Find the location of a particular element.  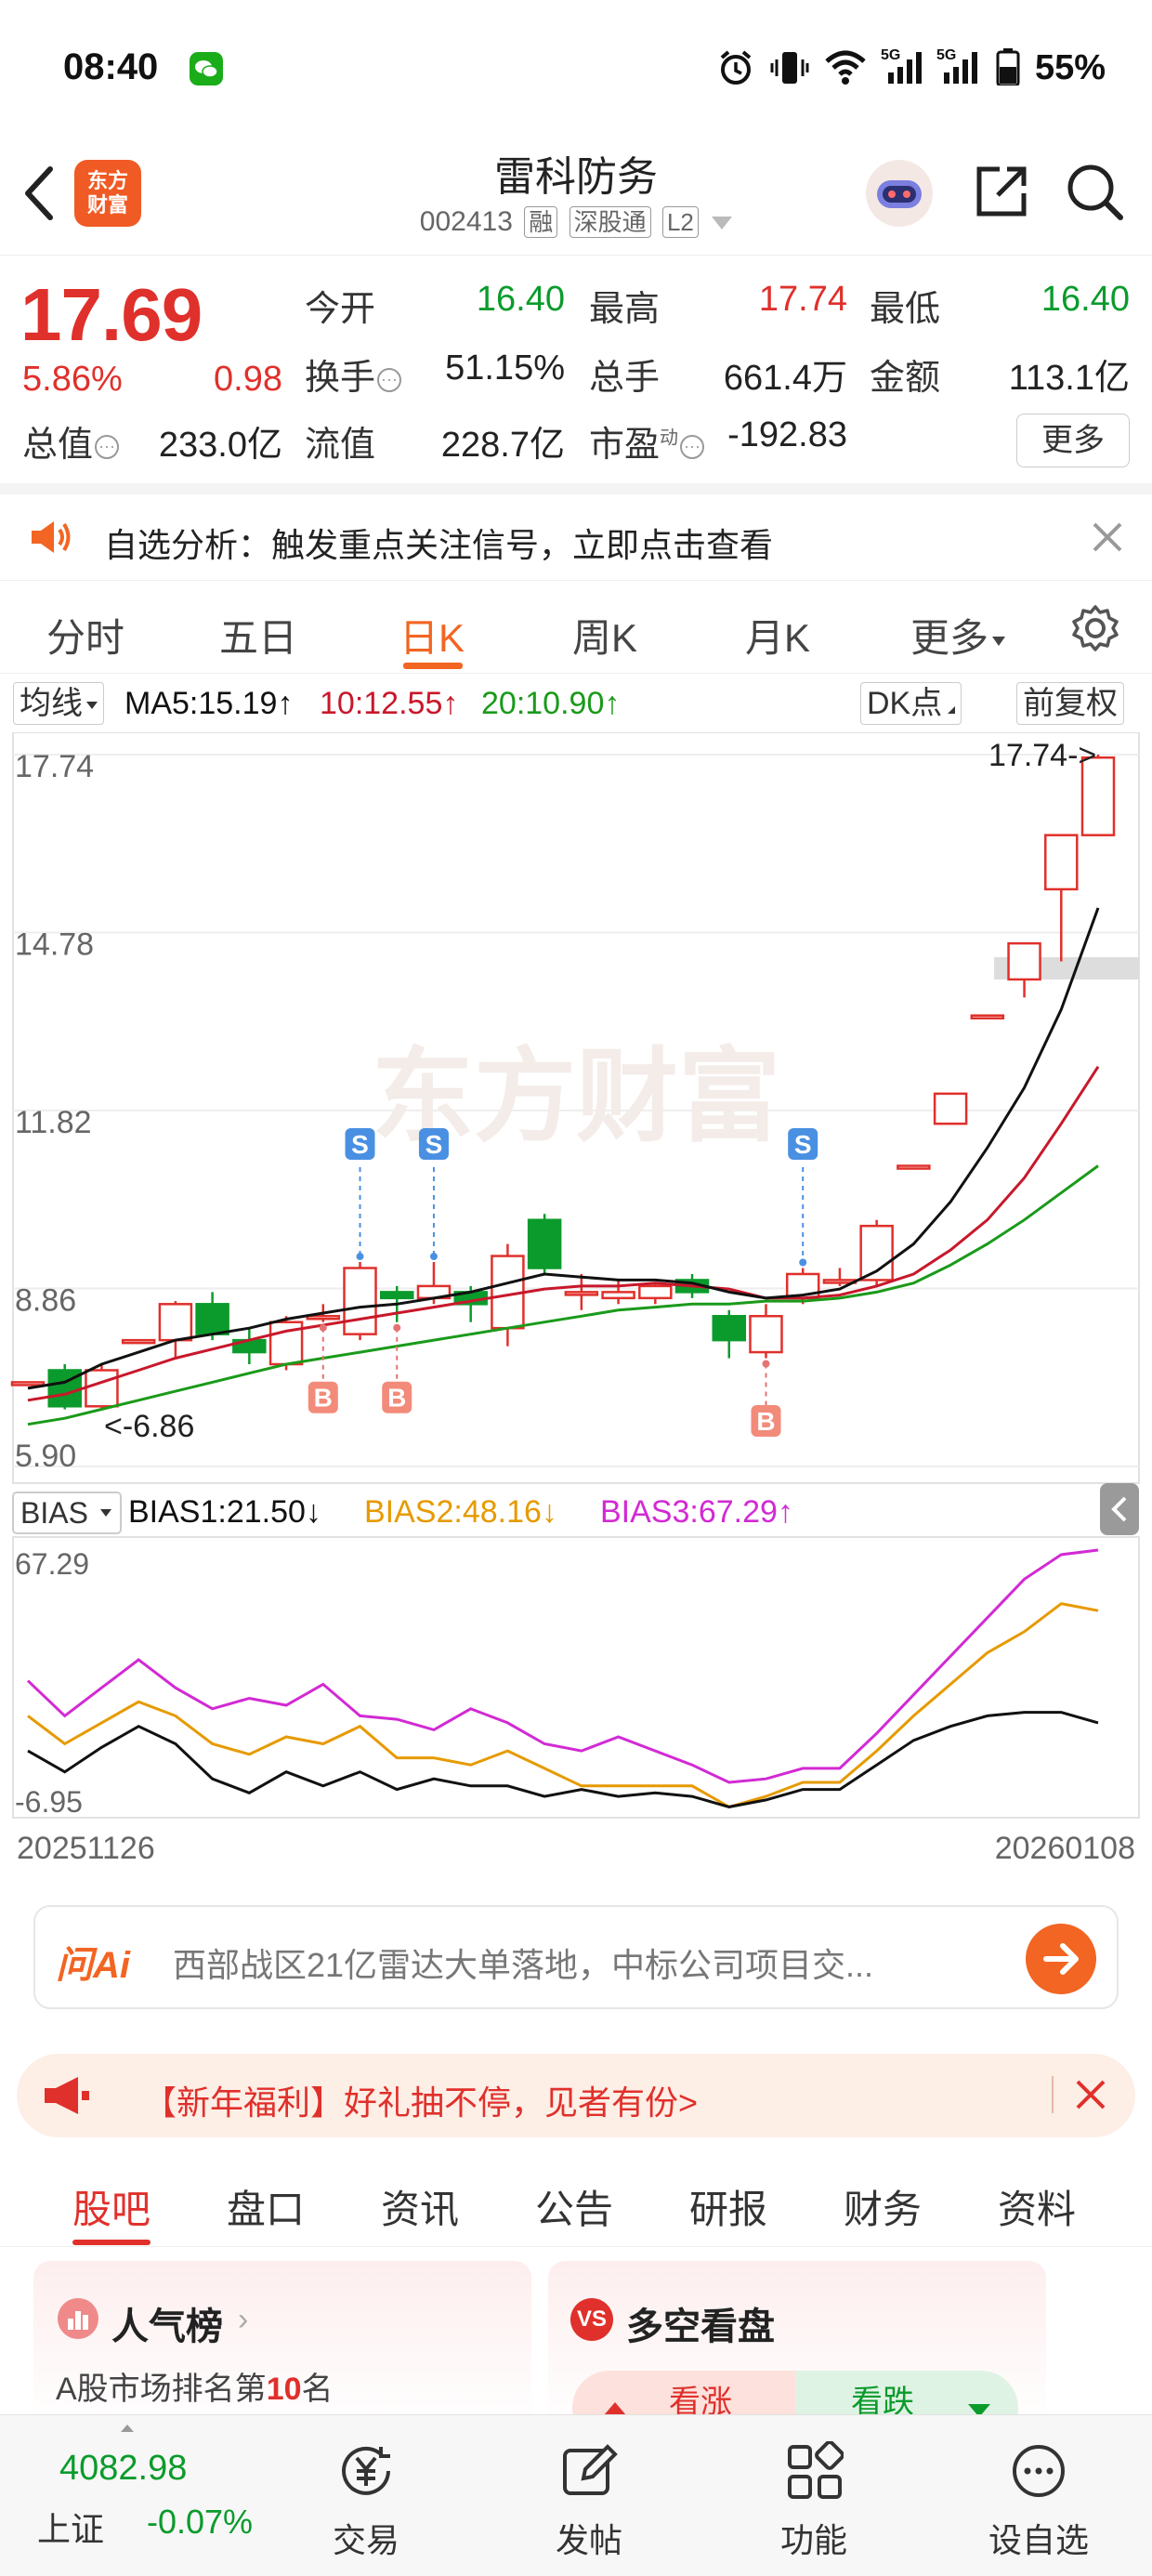

market-cap-label: 总值 ··· is located at coordinates (71, 441).